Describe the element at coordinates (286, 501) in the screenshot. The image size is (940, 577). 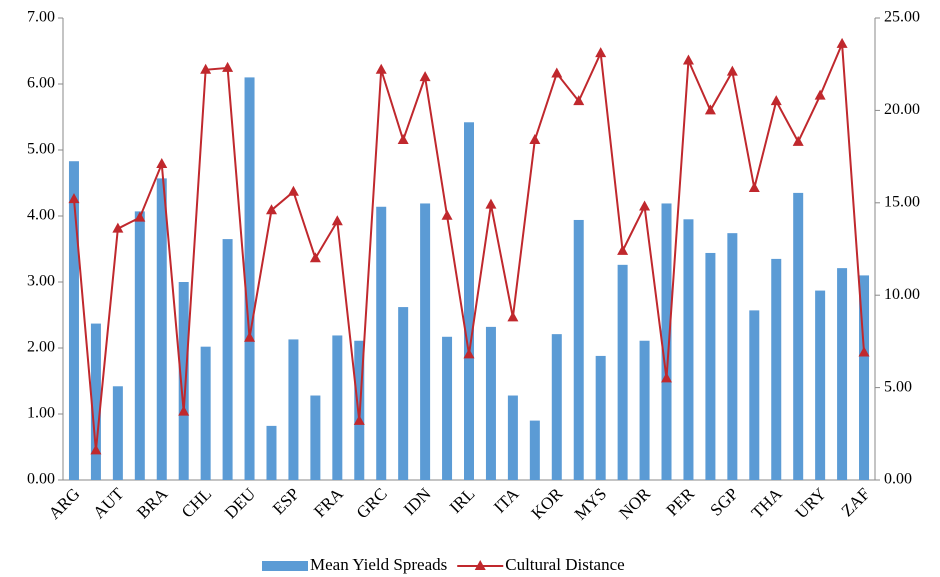
I see `x-tick-label: ESP` at that location.